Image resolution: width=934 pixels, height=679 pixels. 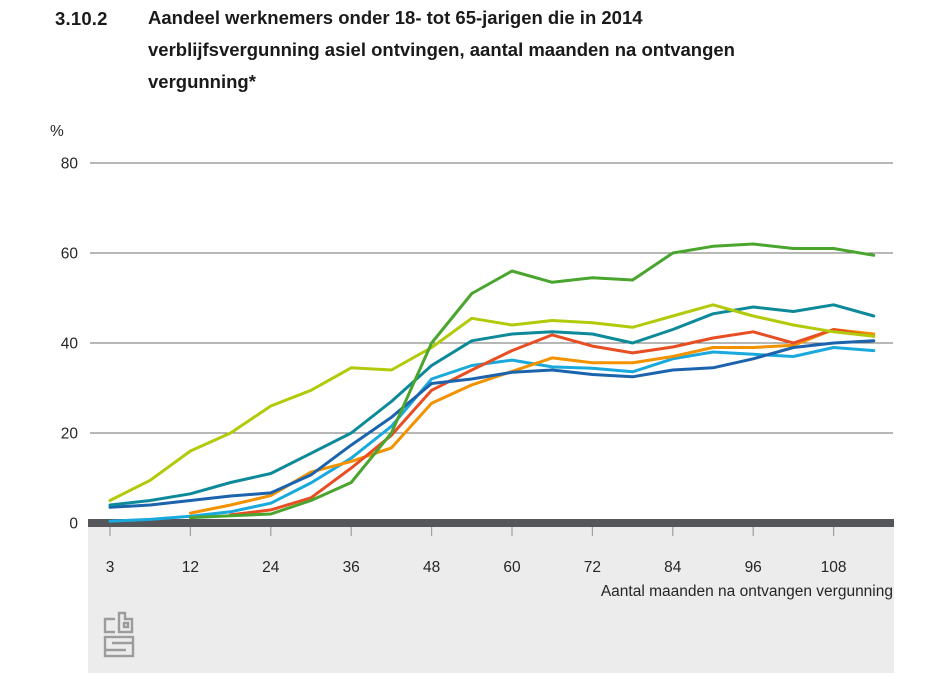 What do you see at coordinates (512, 567) in the screenshot?
I see `x-tick-label-60: 60` at bounding box center [512, 567].